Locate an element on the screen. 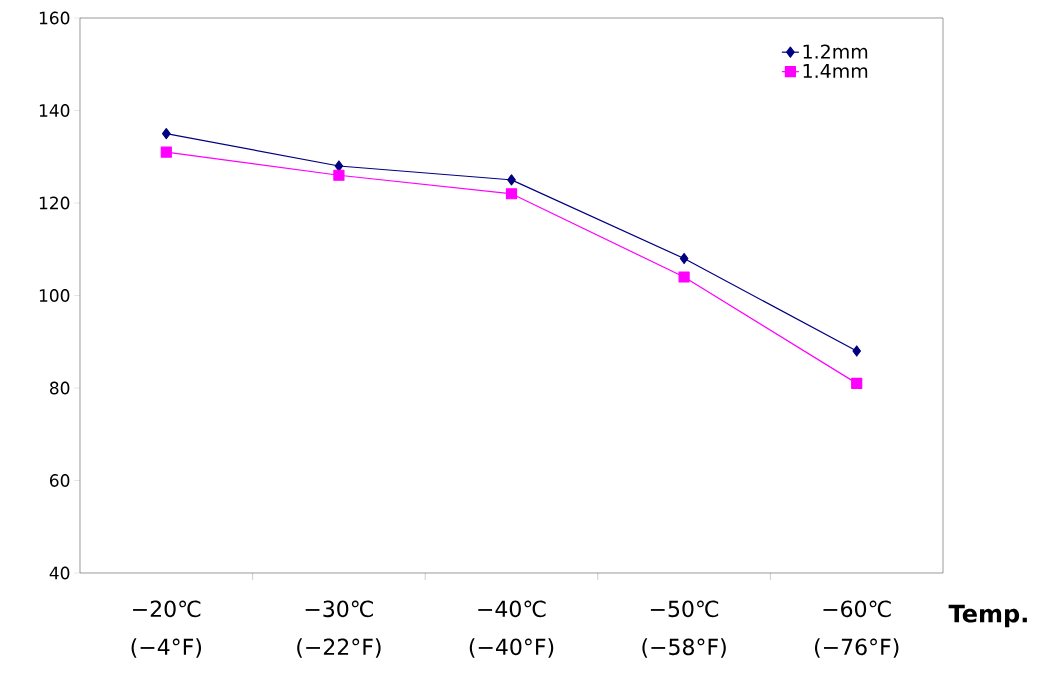 The image size is (1060, 691). y-tick-label: 60 is located at coordinates (60, 480).